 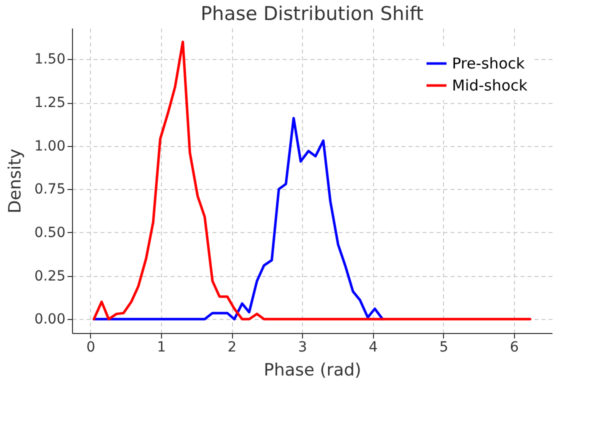 I want to click on y-tick-label: 1.25, so click(x=50, y=103).